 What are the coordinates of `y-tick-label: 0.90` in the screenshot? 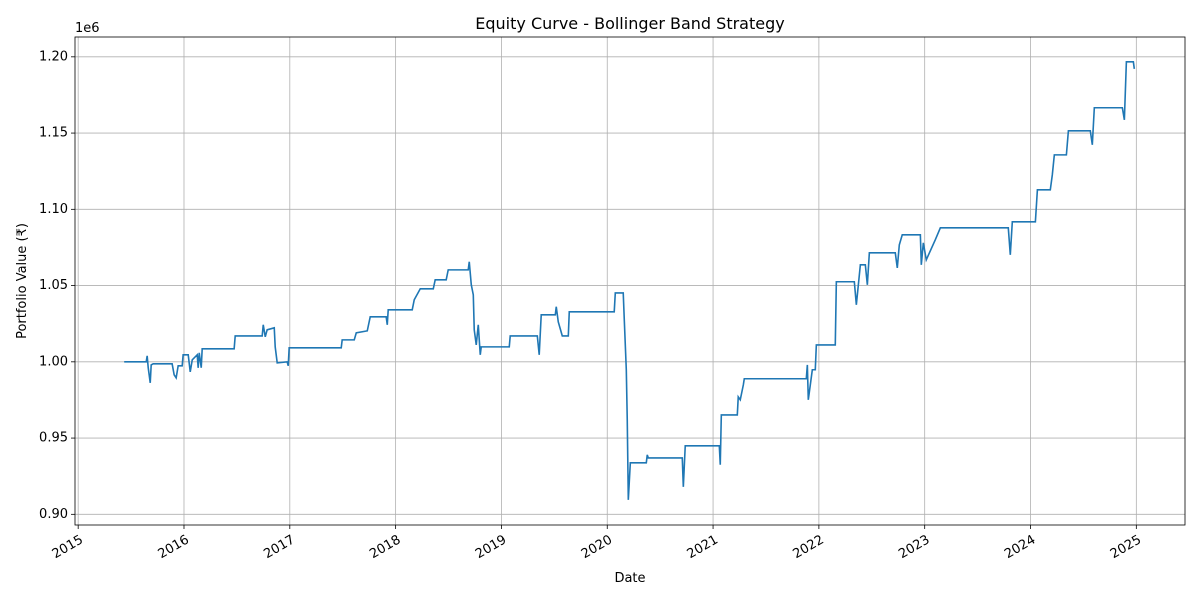 It's located at (53, 514).